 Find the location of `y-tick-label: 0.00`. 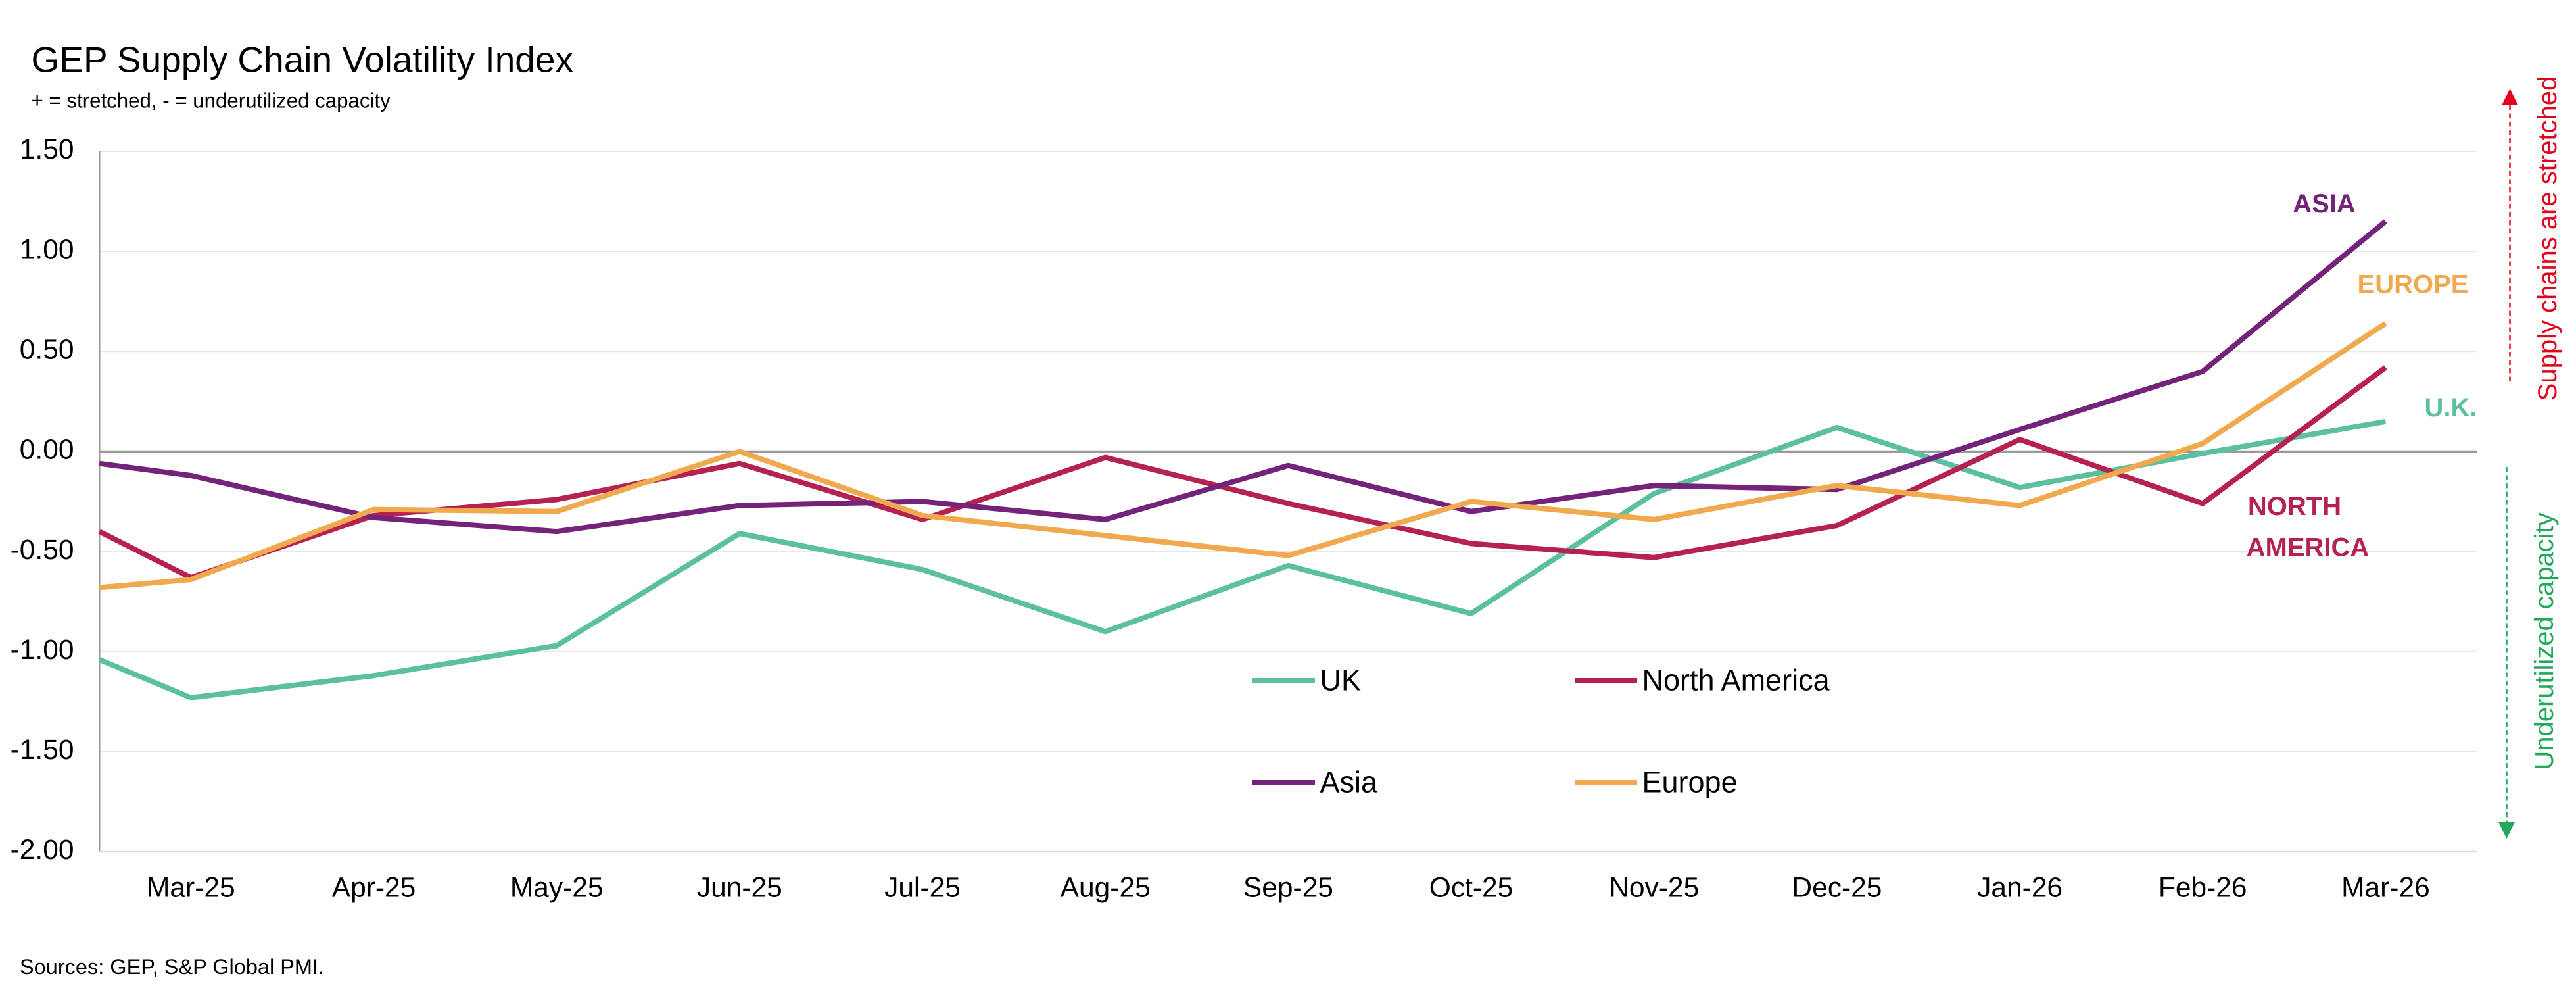

y-tick-label: 0.00 is located at coordinates (47, 450).